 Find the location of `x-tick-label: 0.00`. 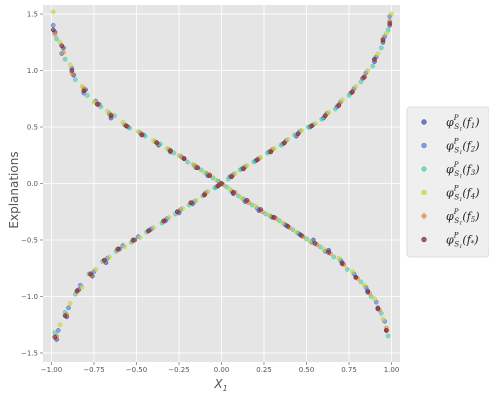

x-tick-label: 0.00 is located at coordinates (222, 370).